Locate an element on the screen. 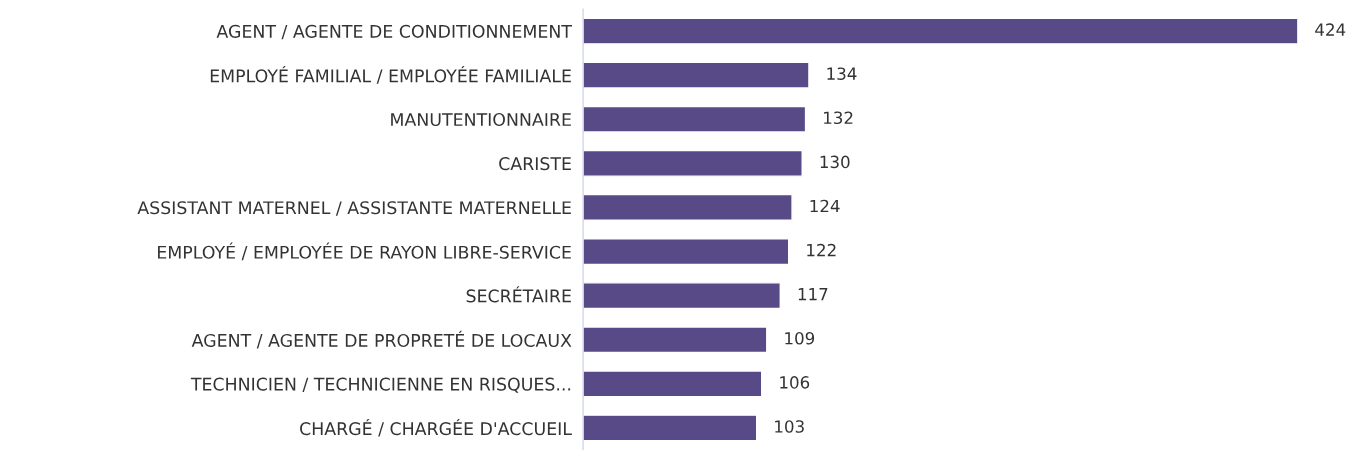 This screenshot has width=1356, height=450. y-tick-label: AGENT / AGENTE DE PROPRETÉ DE LOCAUX is located at coordinates (381, 339).